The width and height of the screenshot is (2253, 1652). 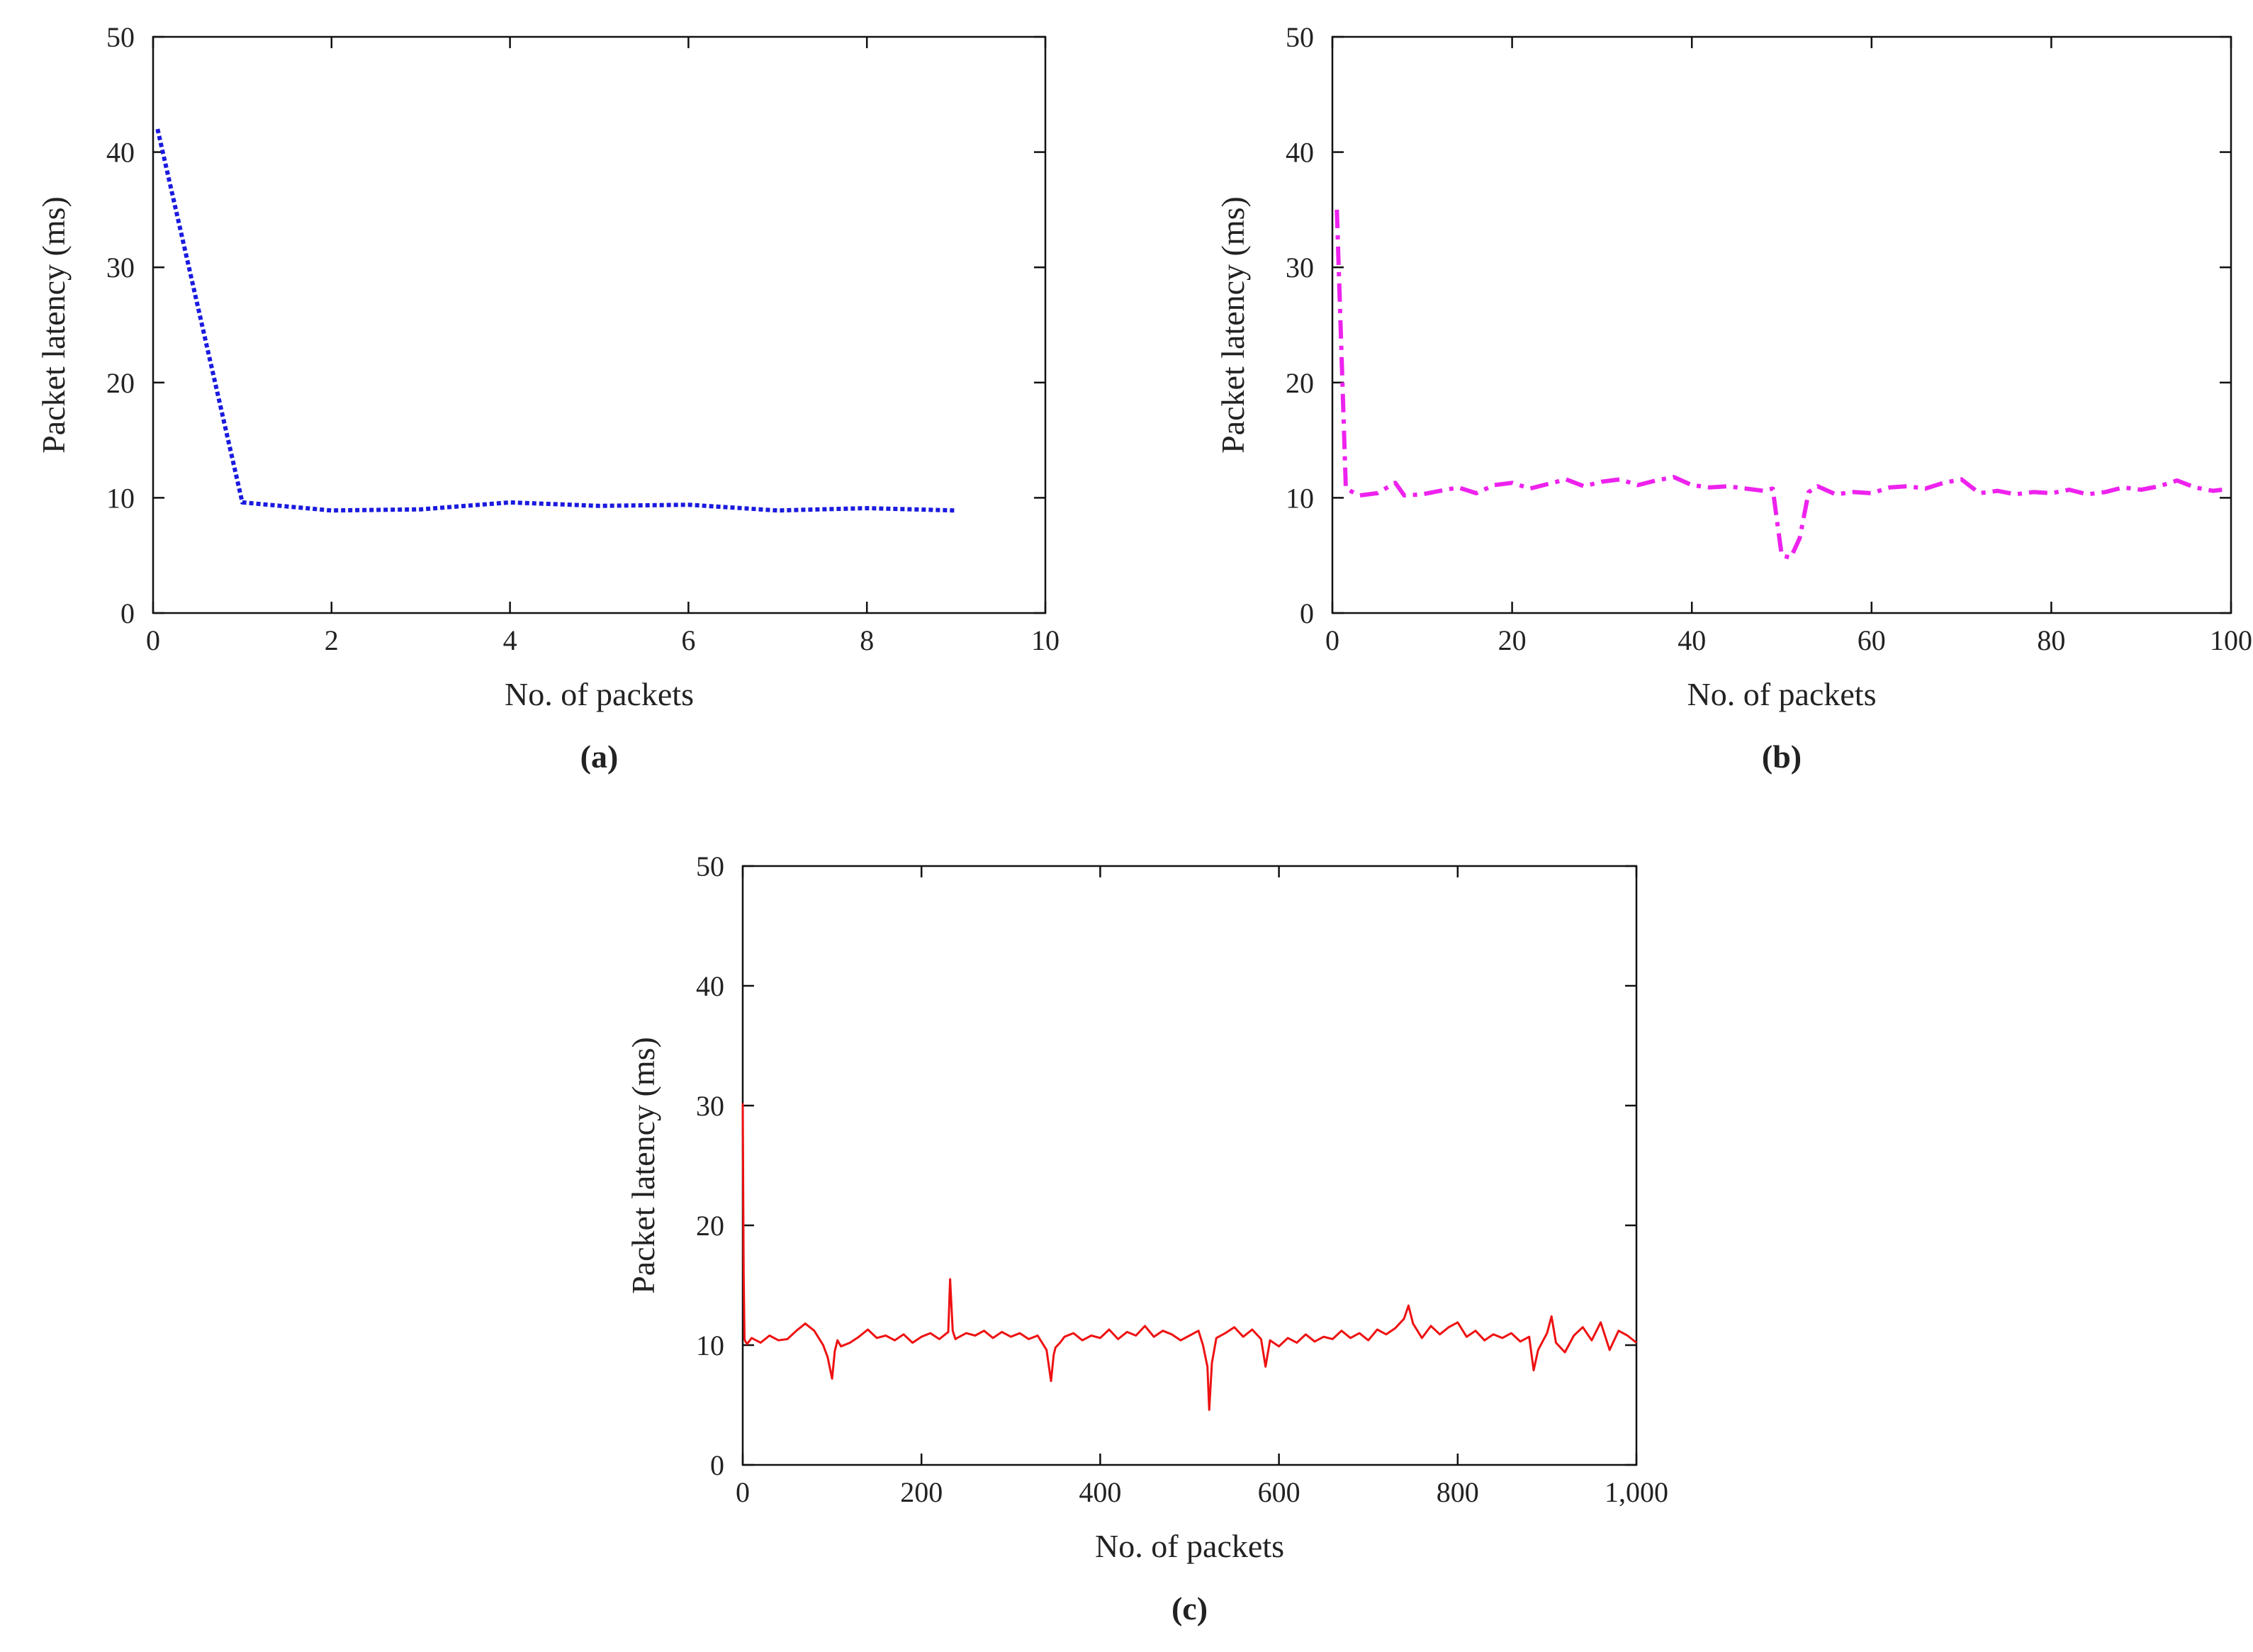 I want to click on x-tick-label: 80, so click(x=2051, y=640).